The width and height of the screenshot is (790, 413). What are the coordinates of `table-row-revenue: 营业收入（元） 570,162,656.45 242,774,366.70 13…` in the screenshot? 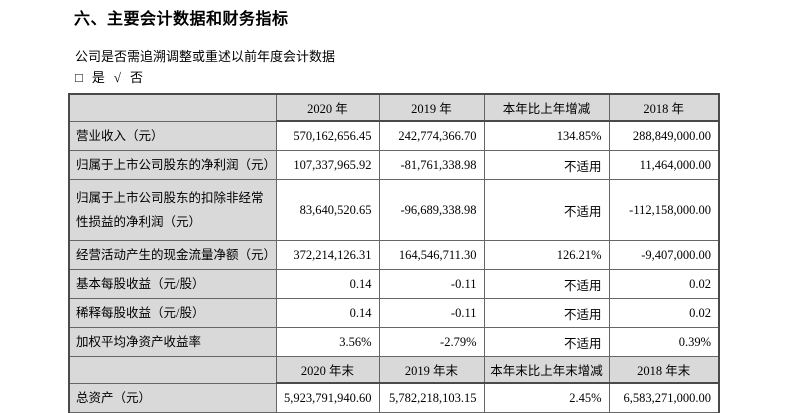 It's located at (394, 135).